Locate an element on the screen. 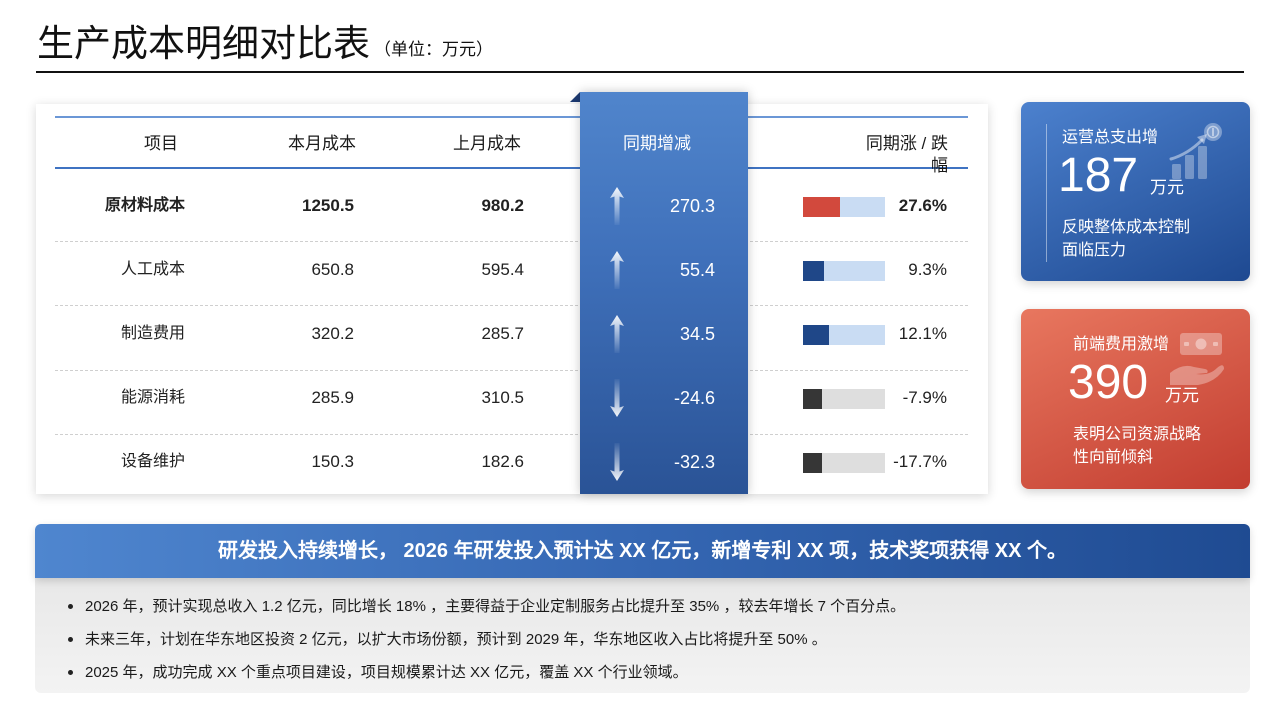 This screenshot has width=1280, height=719. cell-last-month: 310.5 is located at coordinates (502, 397).